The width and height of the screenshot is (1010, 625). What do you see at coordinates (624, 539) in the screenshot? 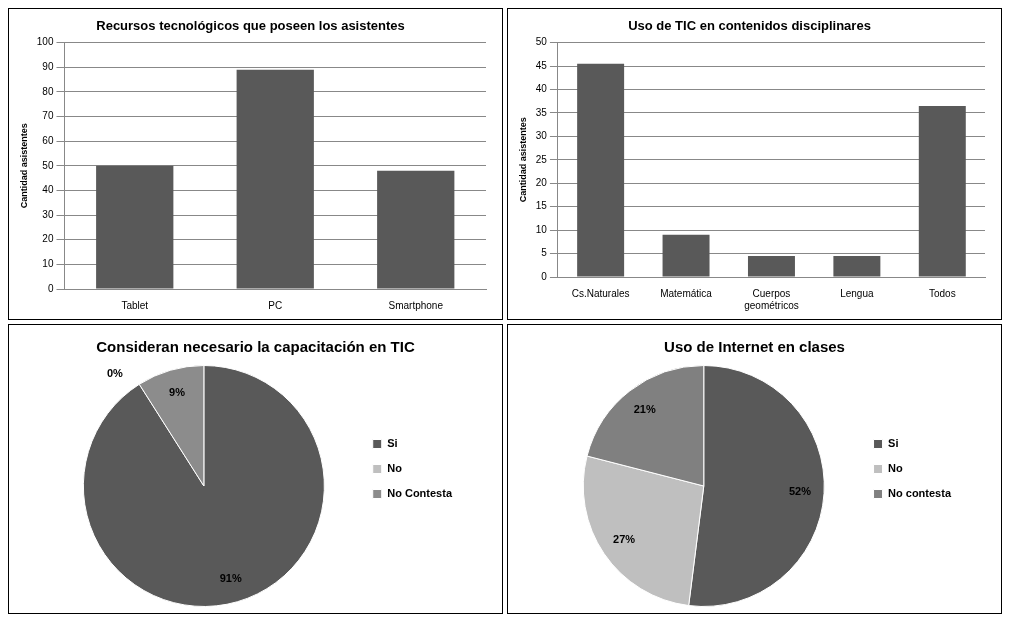
I see `data-label: 27%` at bounding box center [624, 539].